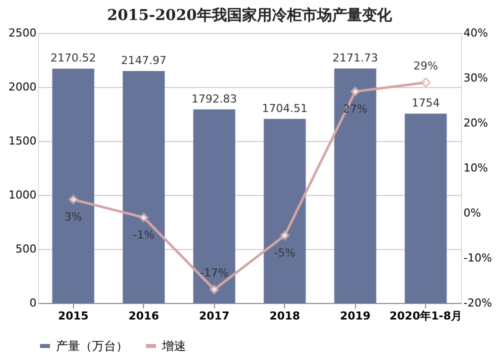  What do you see at coordinates (285, 253) in the screenshot?
I see `data-label: -5%` at bounding box center [285, 253].